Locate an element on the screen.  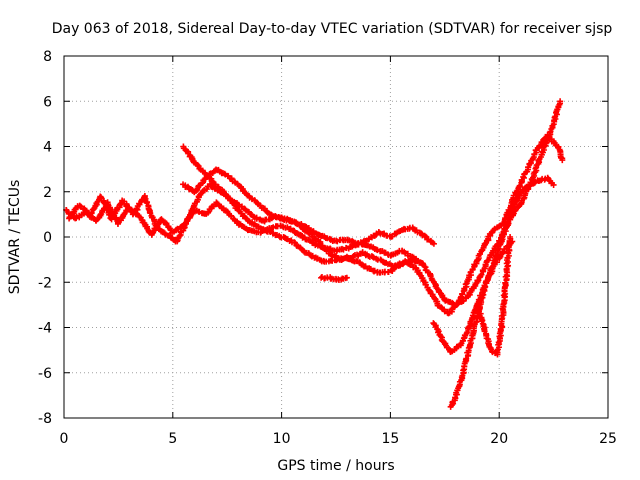
y-tick-label: -4 is located at coordinates (45, 329).